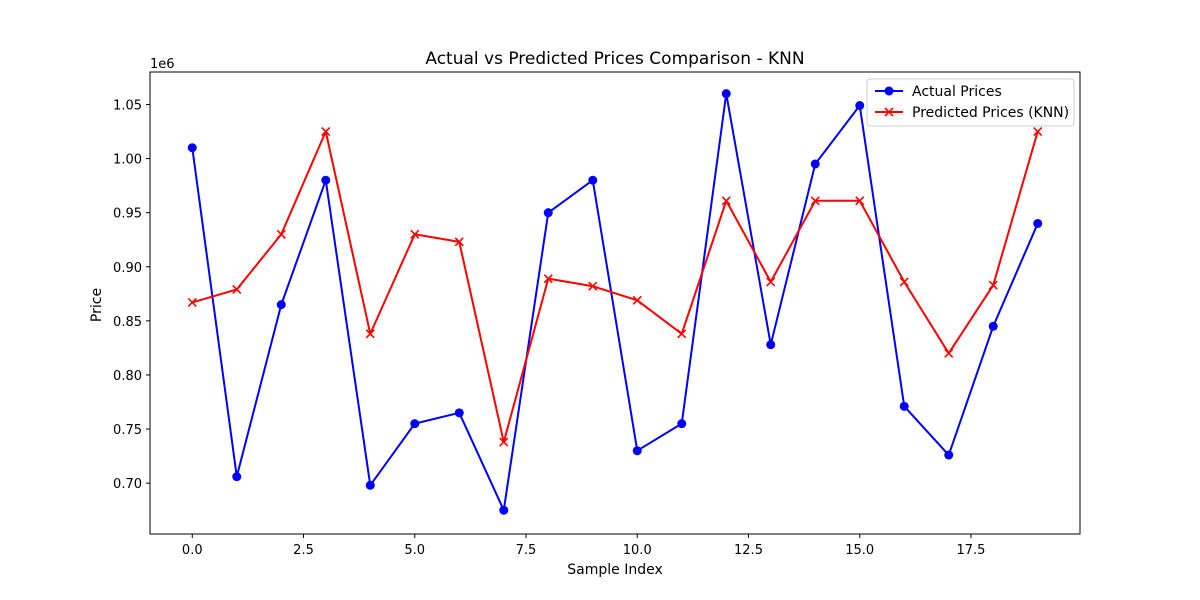 The image size is (1200, 600). Describe the element at coordinates (971, 550) in the screenshot. I see `x-tick-label: 17.5` at that location.